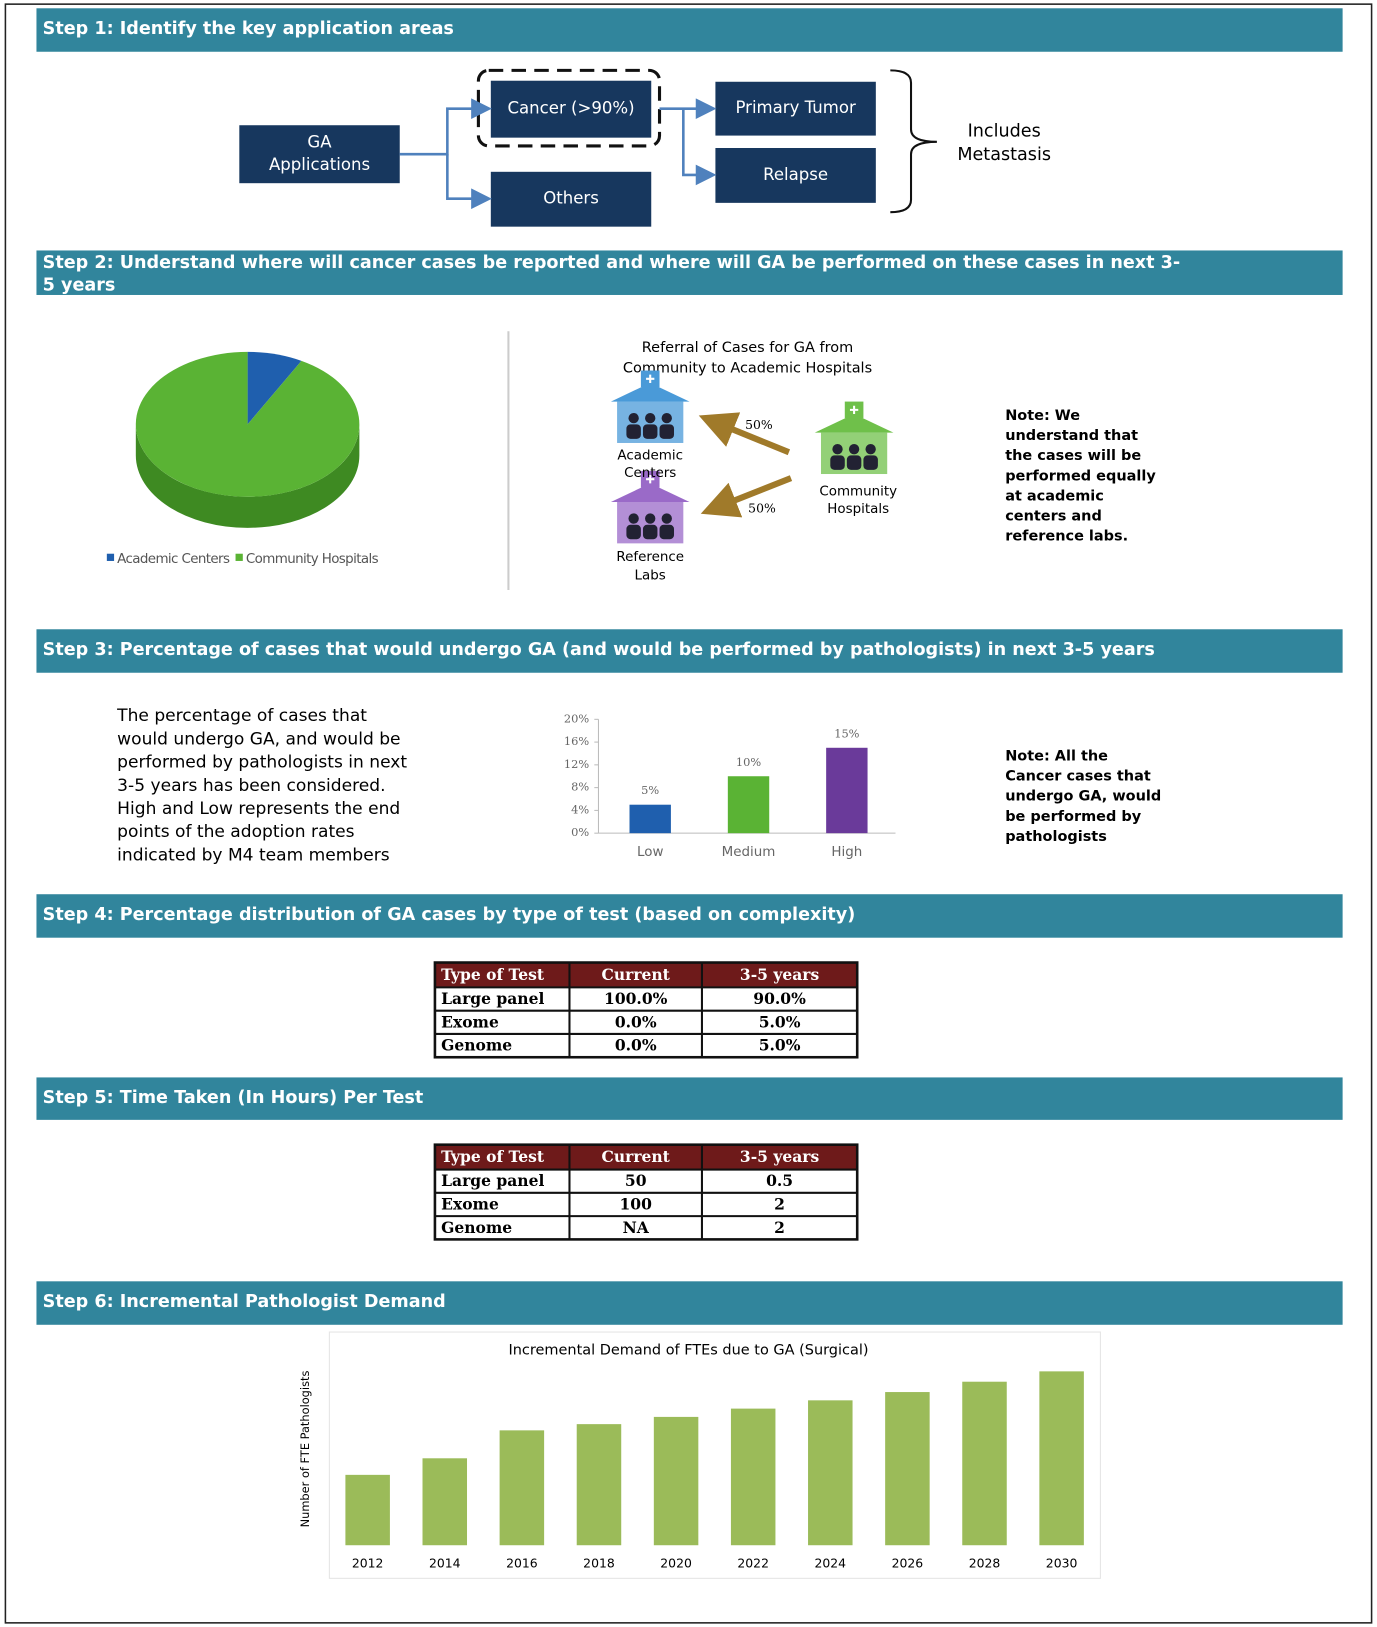 The width and height of the screenshot is (1377, 1627). What do you see at coordinates (470, 1204) in the screenshot?
I see `table-cell: Exome` at bounding box center [470, 1204].